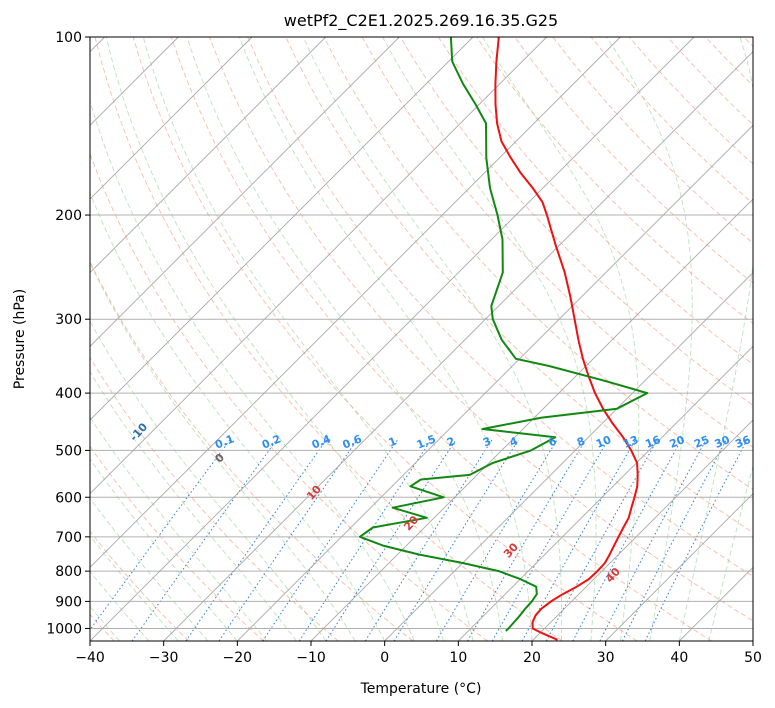 The width and height of the screenshot is (775, 708). I want to click on mixing-ratio-label: 10, so click(603, 442).